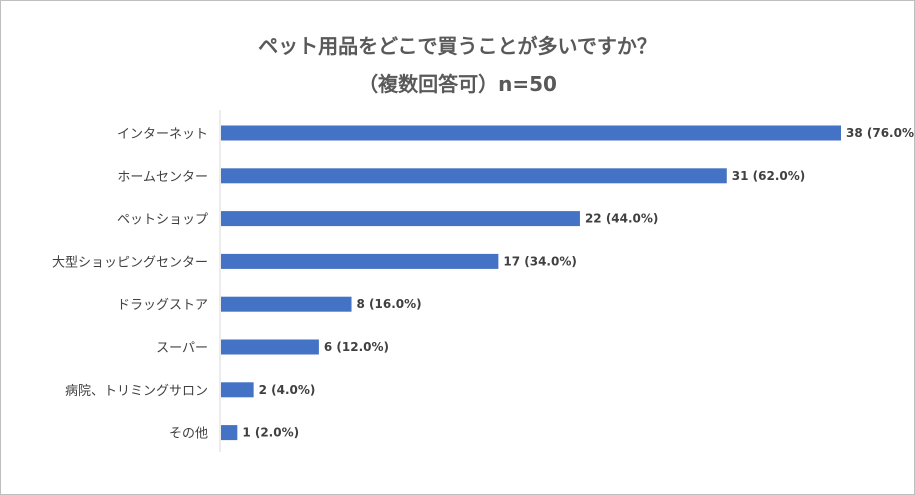 Image resolution: width=915 pixels, height=495 pixels. What do you see at coordinates (356, 347) in the screenshot?
I see `data-label: 6 (12.0%)` at bounding box center [356, 347].